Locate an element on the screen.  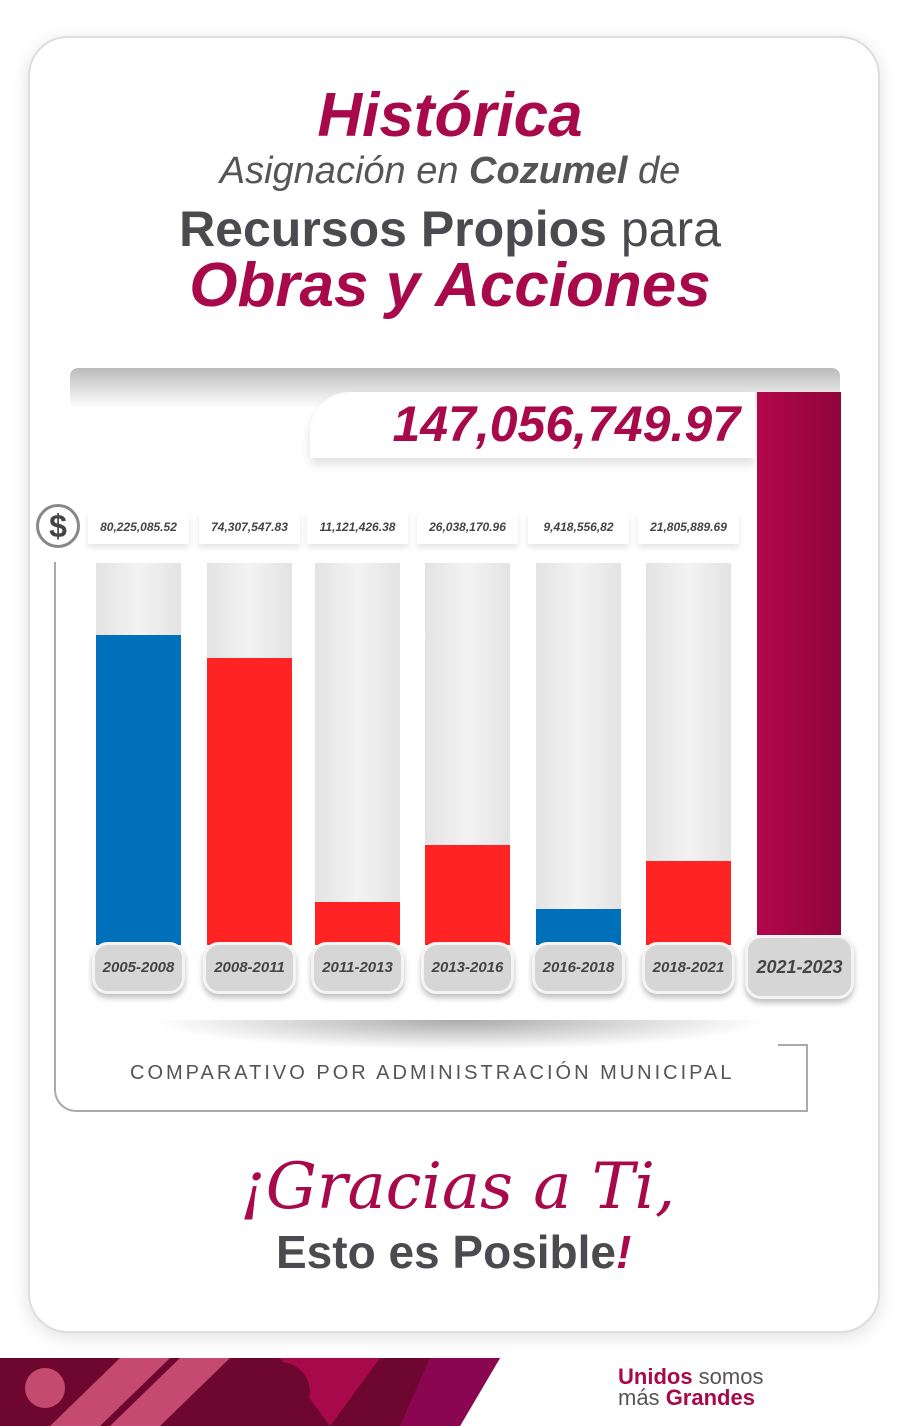
value-label: 11,121,426.38 is located at coordinates (357, 528).